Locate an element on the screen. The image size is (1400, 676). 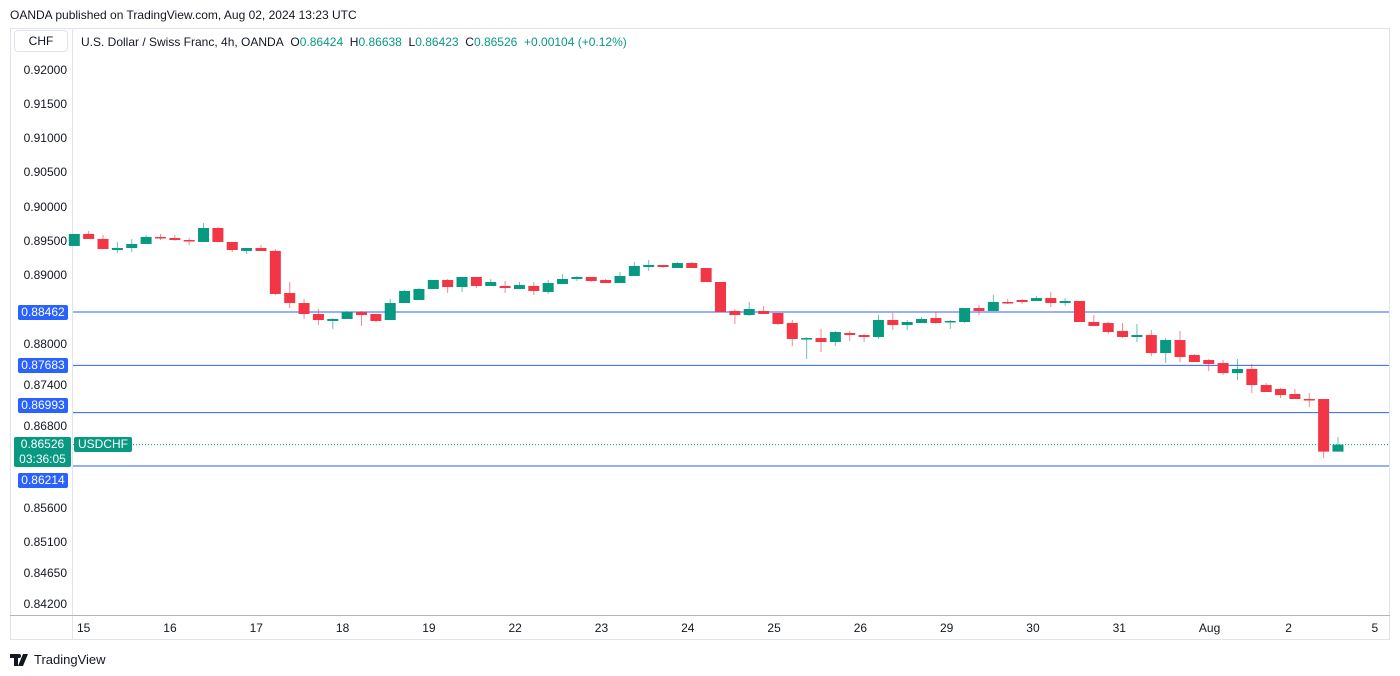
currency-button: CHF is located at coordinates (41, 41).